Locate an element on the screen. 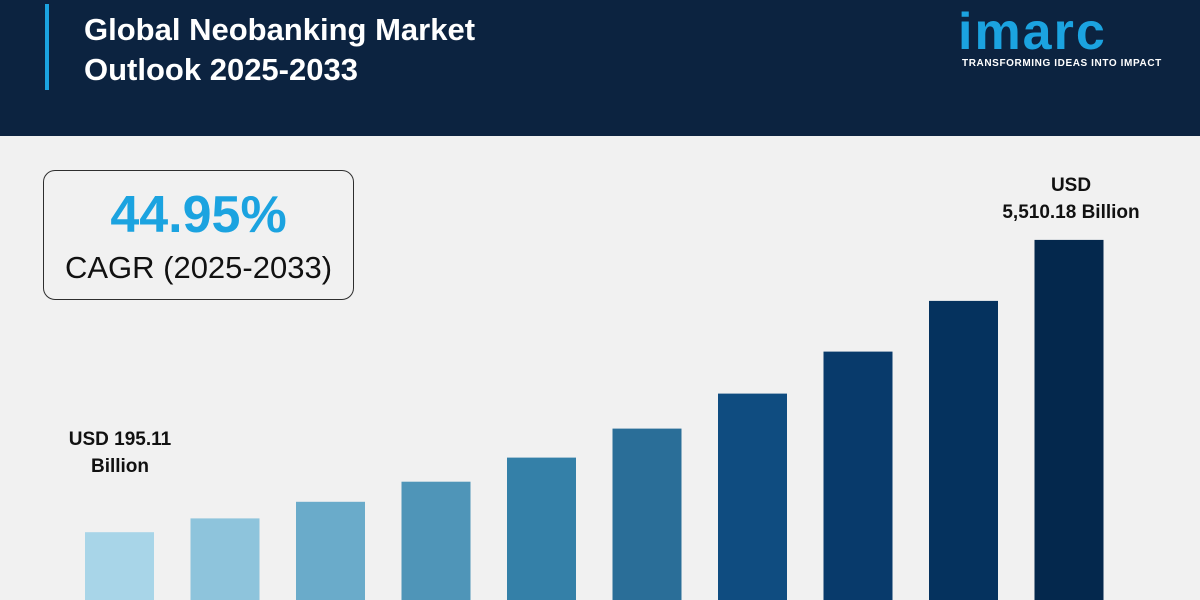 This screenshot has width=1200, height=600. first-bar-callout-line-2: Billion is located at coordinates (120, 466).